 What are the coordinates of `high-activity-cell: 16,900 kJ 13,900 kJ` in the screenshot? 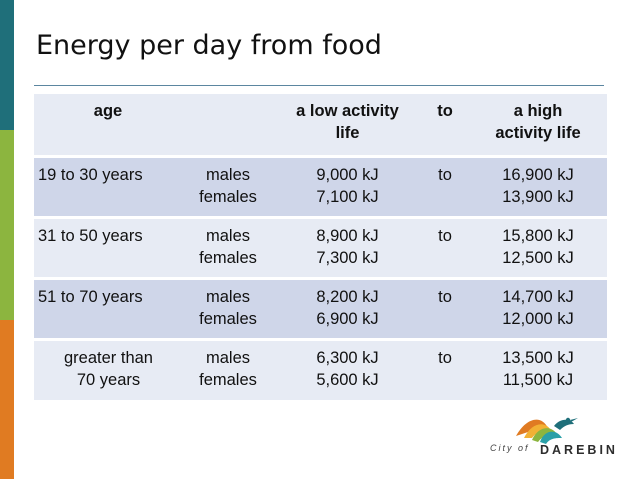 It's located at (538, 185).